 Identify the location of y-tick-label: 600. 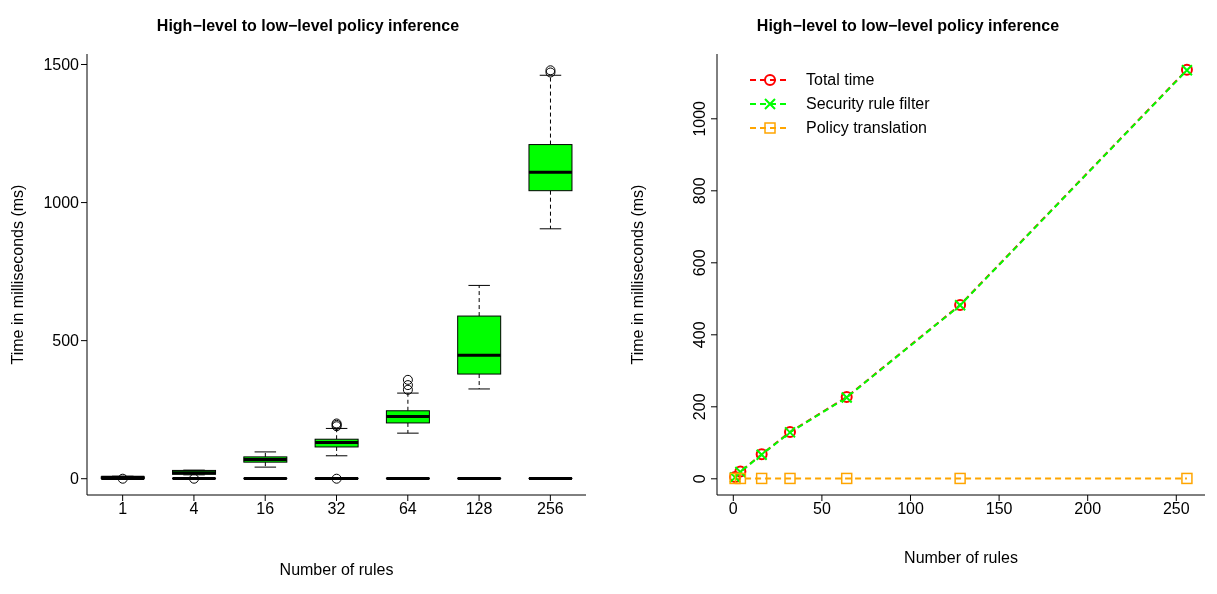
(699, 263).